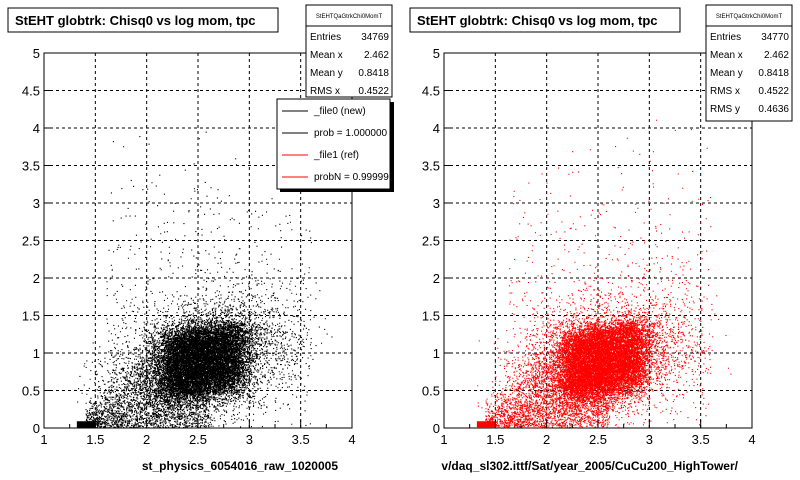  I want to click on legend-label-probn: probN = 0.999999, so click(354, 177).